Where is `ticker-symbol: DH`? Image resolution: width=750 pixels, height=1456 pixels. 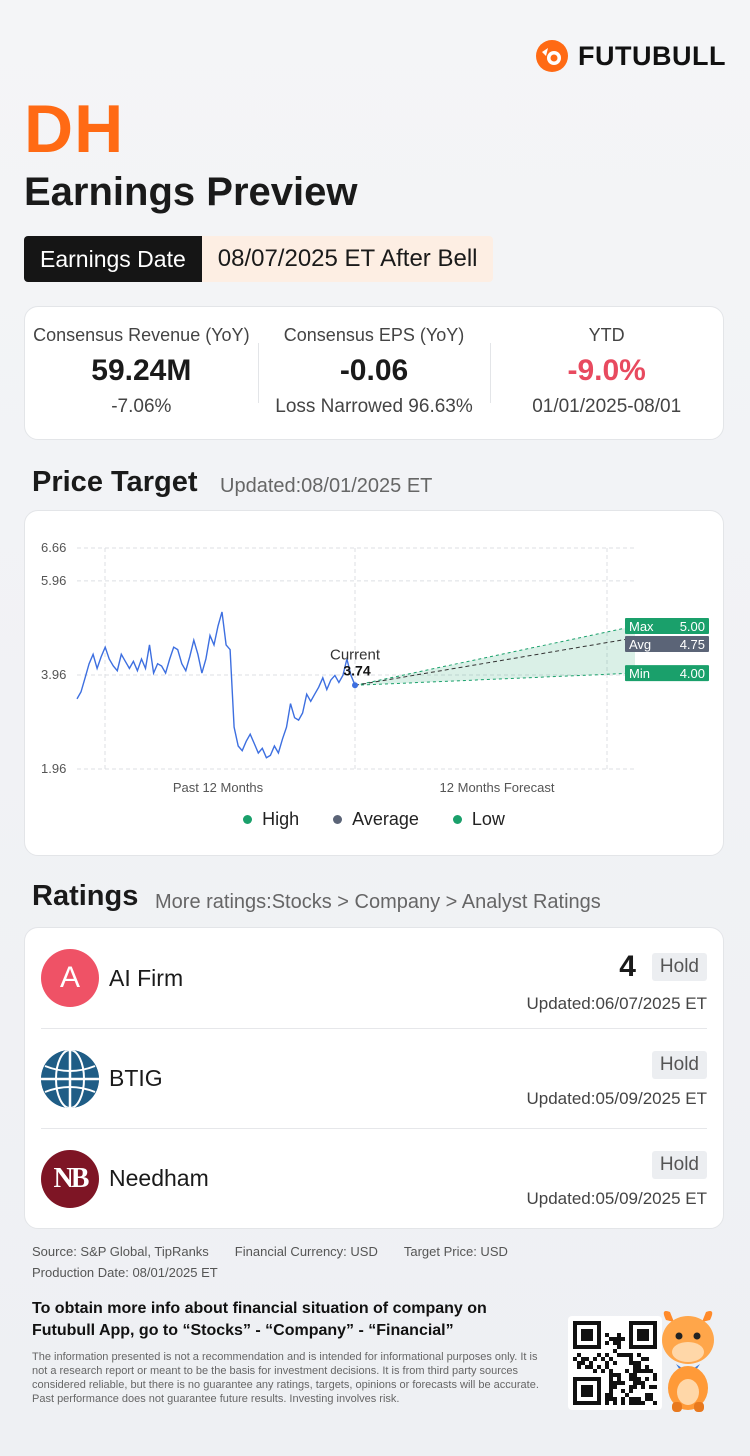 ticker-symbol: DH is located at coordinates (74, 129).